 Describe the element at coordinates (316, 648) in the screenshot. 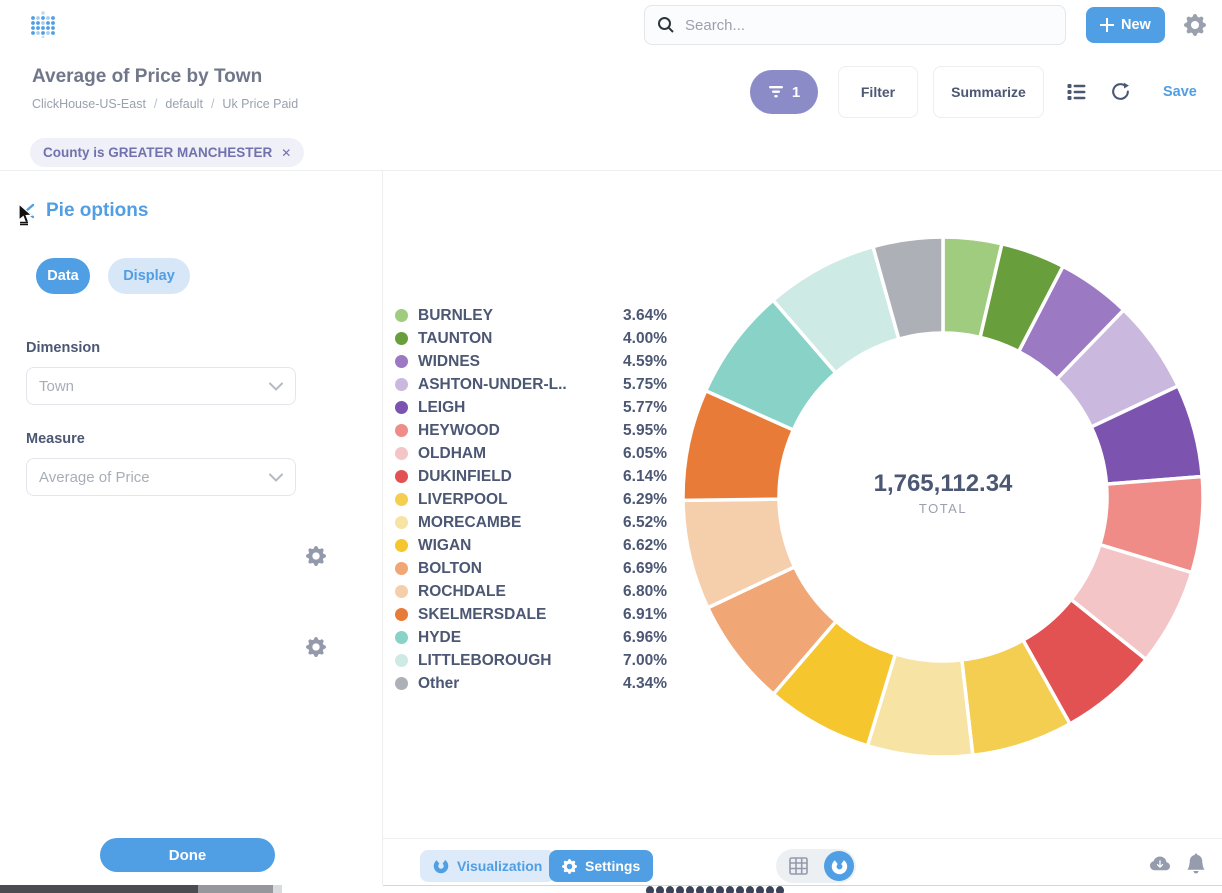

I see `measure-settings-button` at that location.